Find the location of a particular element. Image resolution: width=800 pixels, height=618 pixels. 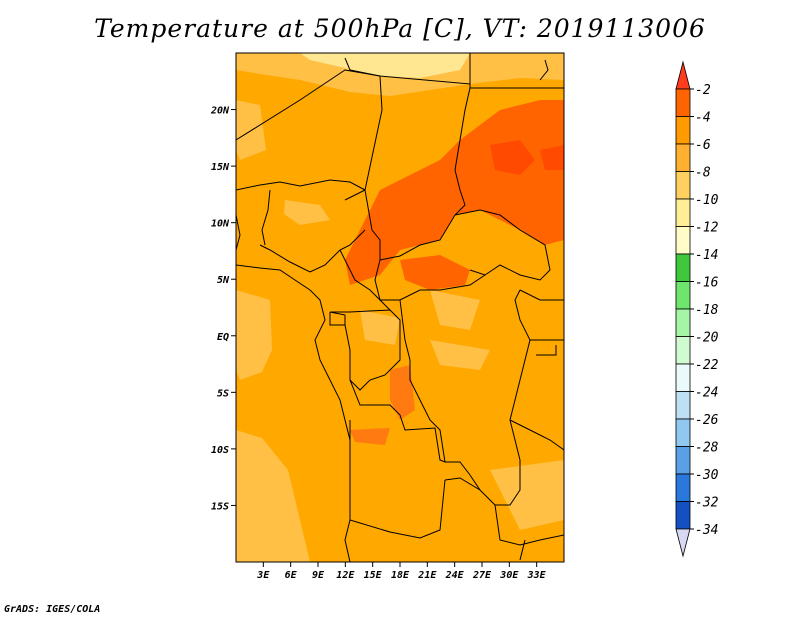

border-cameroon is located at coordinates (361, 281).